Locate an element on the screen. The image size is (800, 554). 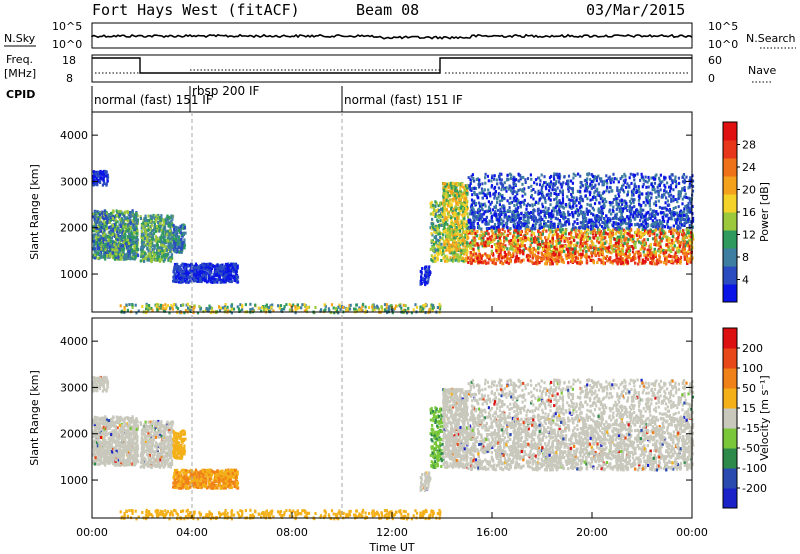
beam-label: Beam 08 is located at coordinates (387, 10).